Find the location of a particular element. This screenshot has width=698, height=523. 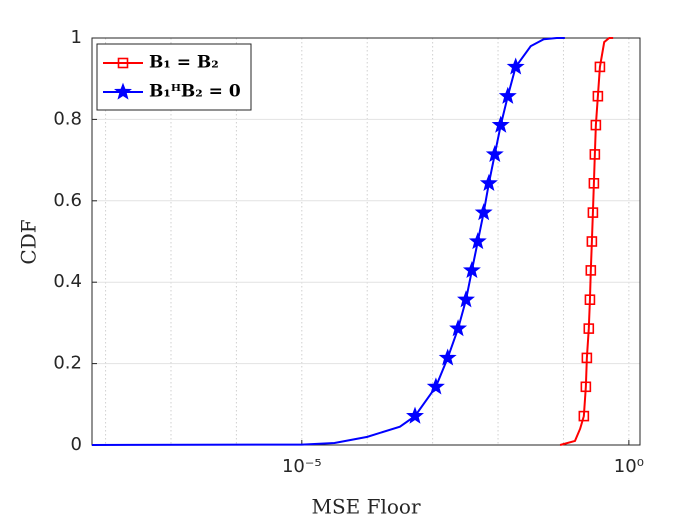

y-tick-label: 0 is located at coordinates (76, 444).